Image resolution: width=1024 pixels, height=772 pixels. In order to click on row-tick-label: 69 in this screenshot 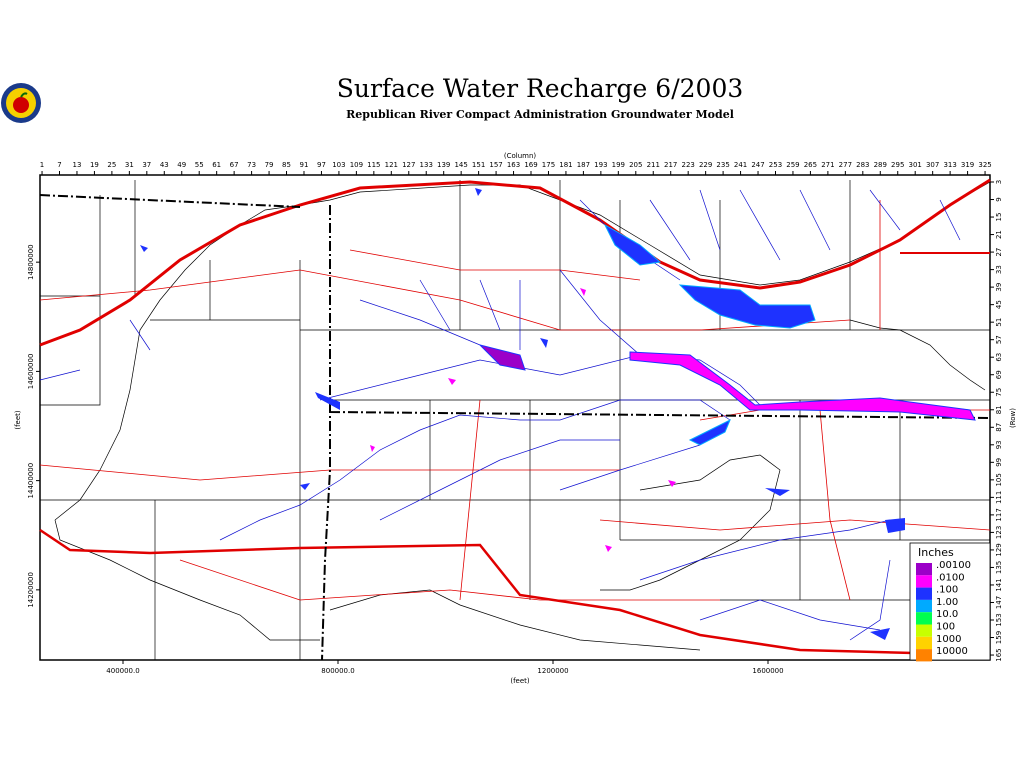, I will do `click(999, 374)`.